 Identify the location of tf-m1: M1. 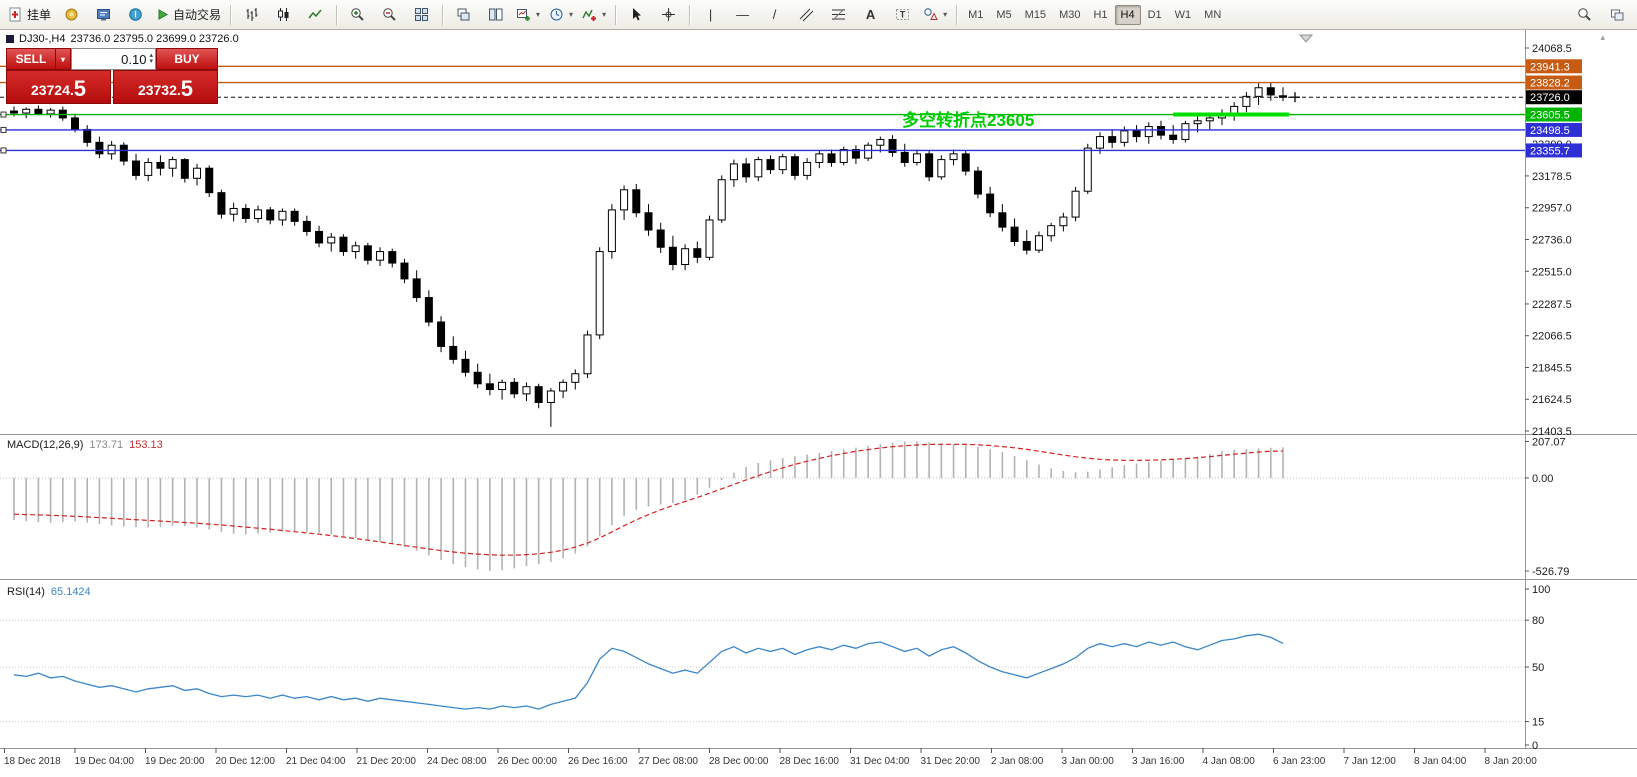
(975, 15).